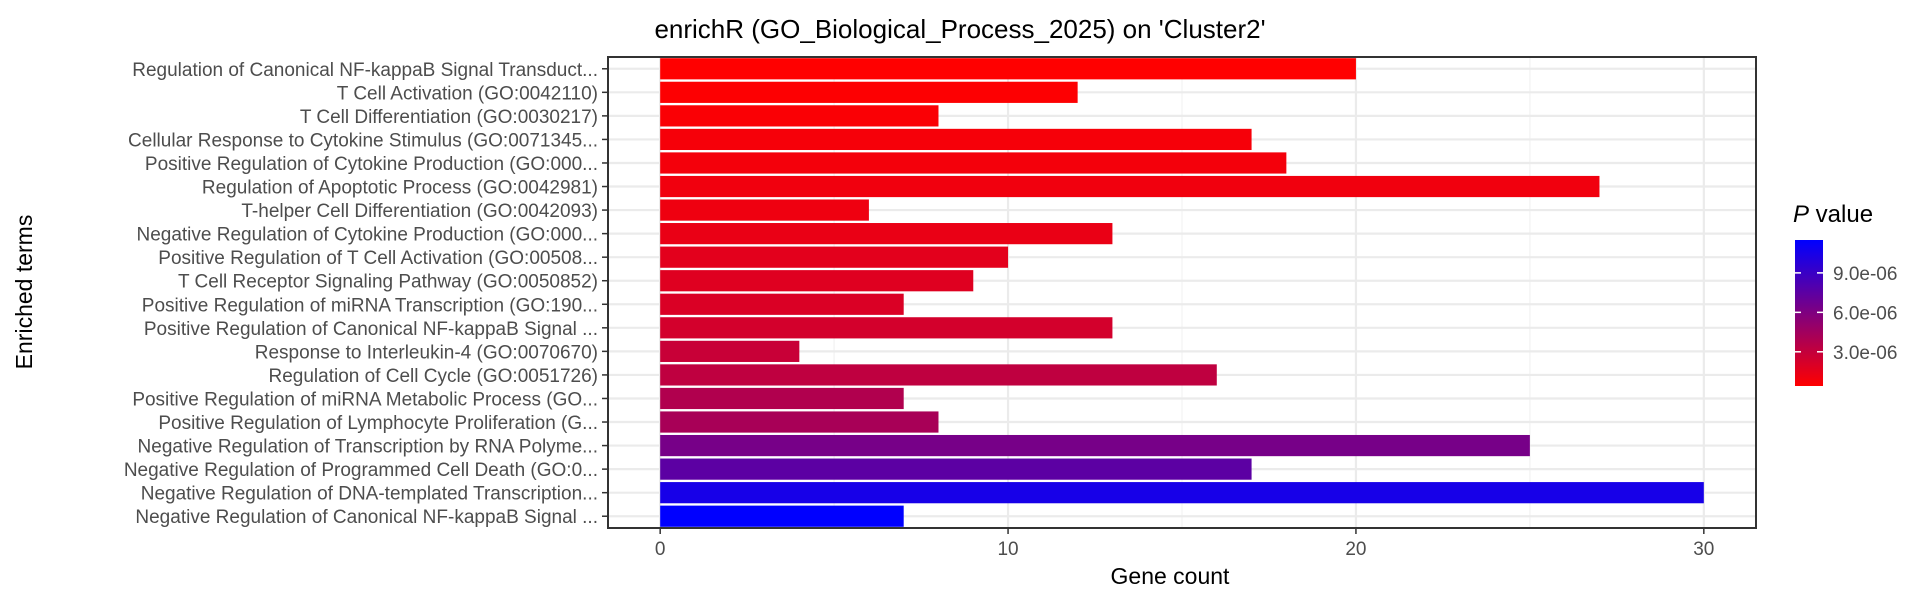 This screenshot has width=1920, height=605. I want to click on legend-ticks: 3.0e-06 6.0e-06 9.0e-06, so click(1846, 314).